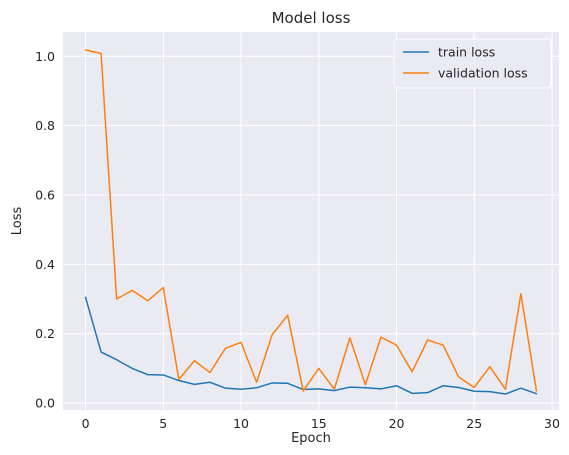 The height and width of the screenshot is (455, 569). I want to click on legend-label: validation loss, so click(483, 73).